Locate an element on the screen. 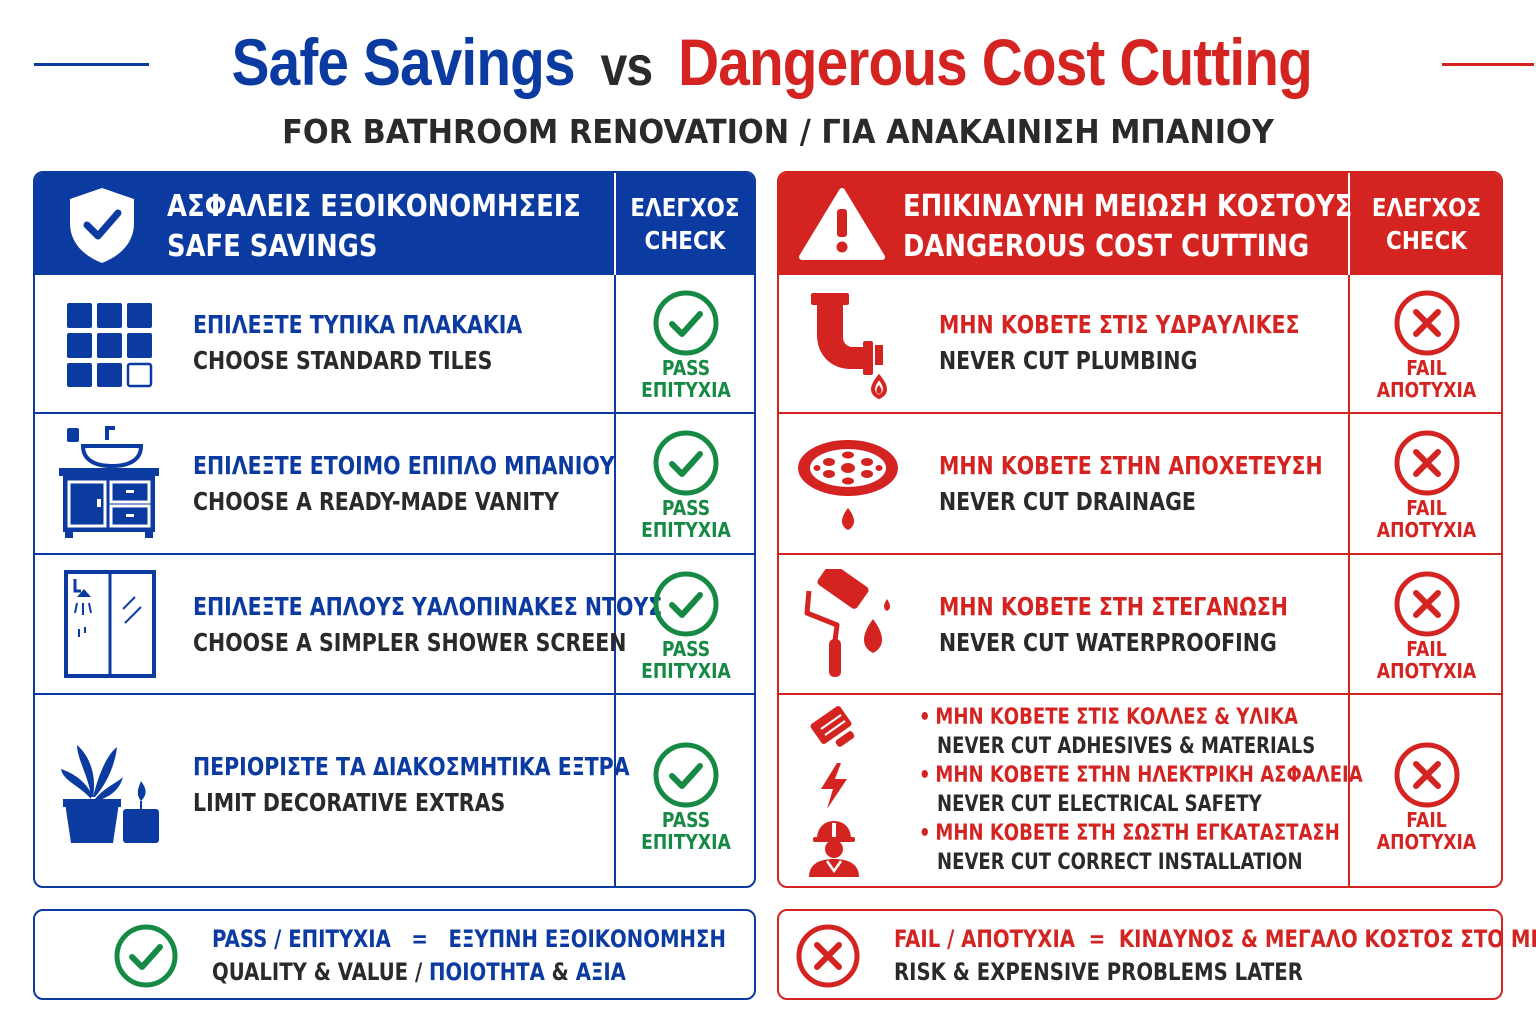 The width and height of the screenshot is (1536, 1024). tiles-icon is located at coordinates (110, 345).